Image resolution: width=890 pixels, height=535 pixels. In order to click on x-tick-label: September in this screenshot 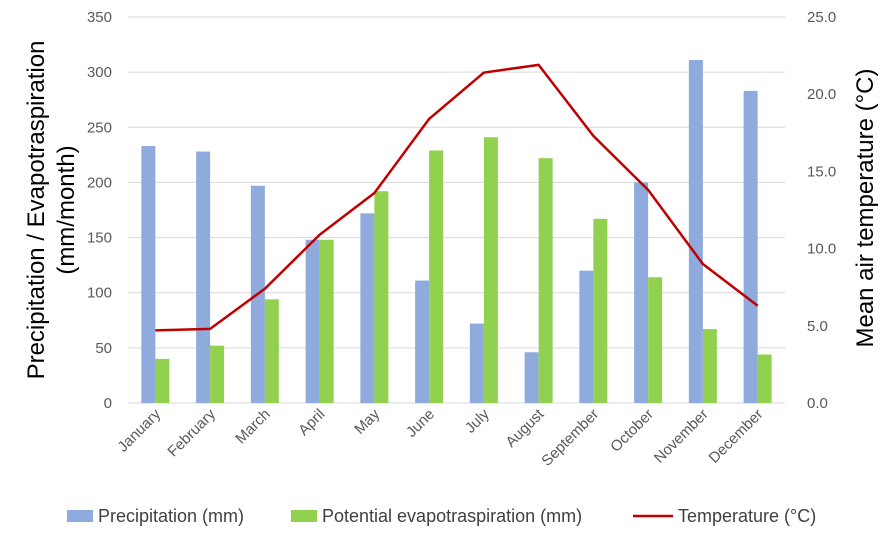, I will do `click(570, 438)`.